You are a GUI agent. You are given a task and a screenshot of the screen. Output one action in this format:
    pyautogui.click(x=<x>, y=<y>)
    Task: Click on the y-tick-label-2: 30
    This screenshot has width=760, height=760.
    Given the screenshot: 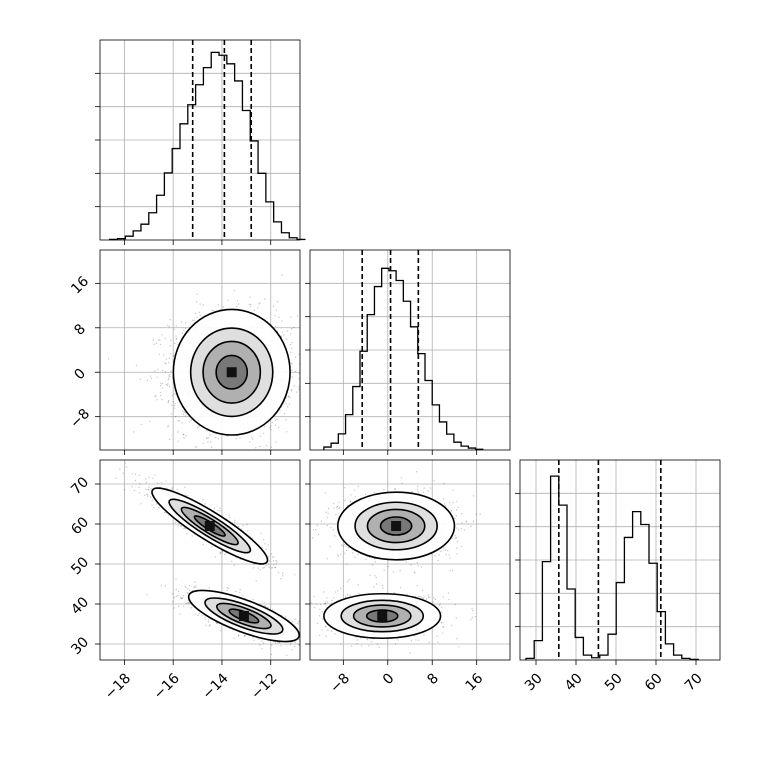 What is the action you would take?
    pyautogui.click(x=80, y=646)
    